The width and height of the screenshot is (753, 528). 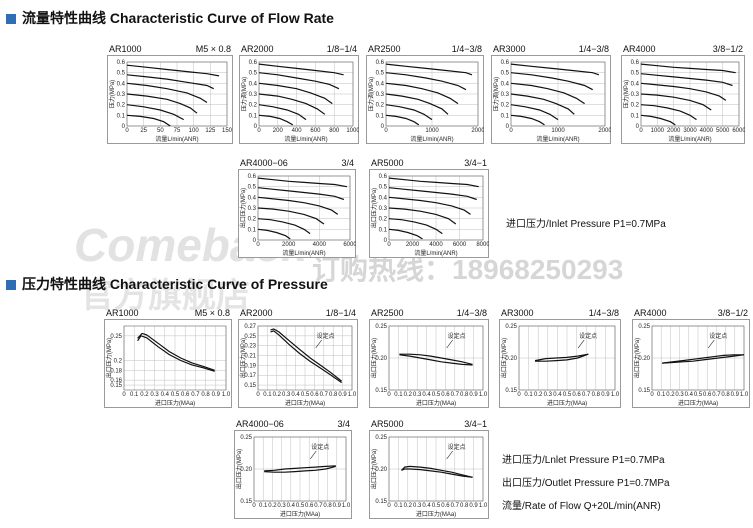 I want to click on flow-section-title: 流量特性曲线 Characteristic Curve of Flow Rate, so click(x=170, y=18).